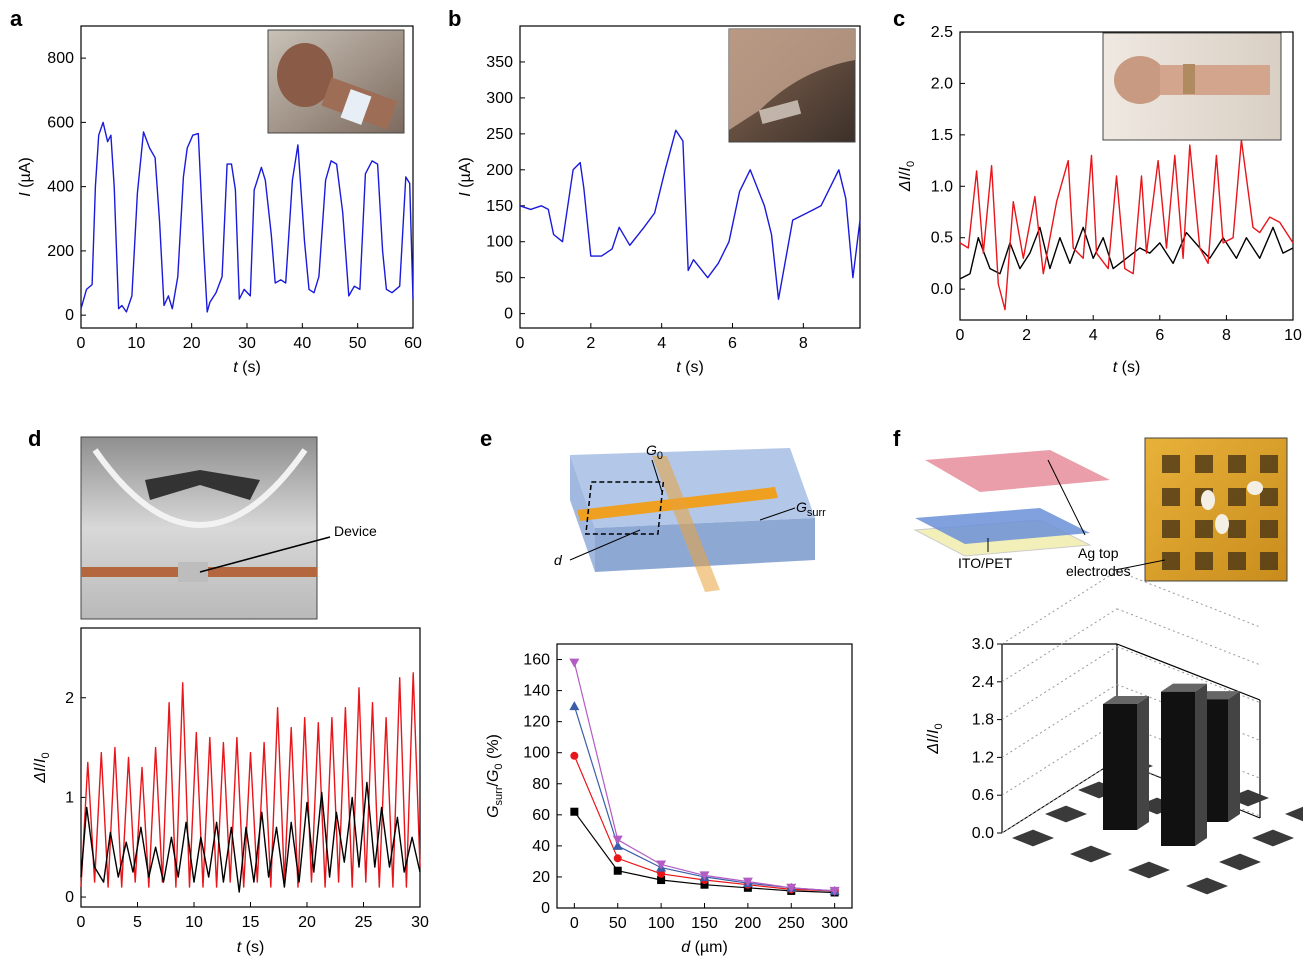  What do you see at coordinates (536, 753) in the screenshot?
I see `y-tick-label: 100` at bounding box center [536, 753].